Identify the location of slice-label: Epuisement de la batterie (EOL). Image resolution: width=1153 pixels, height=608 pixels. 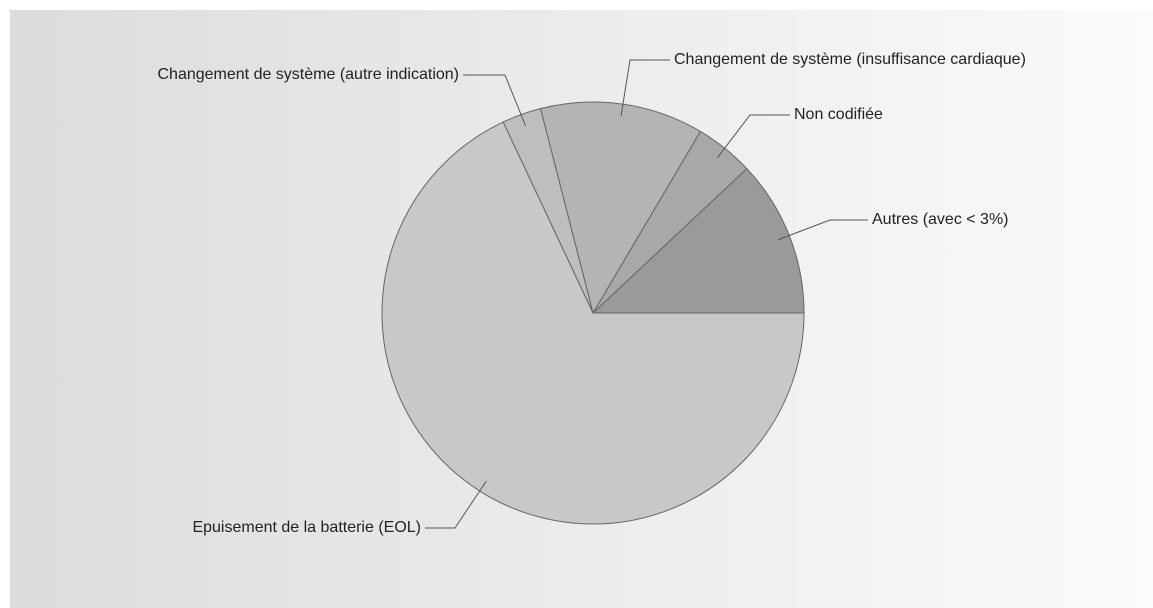
(306, 527).